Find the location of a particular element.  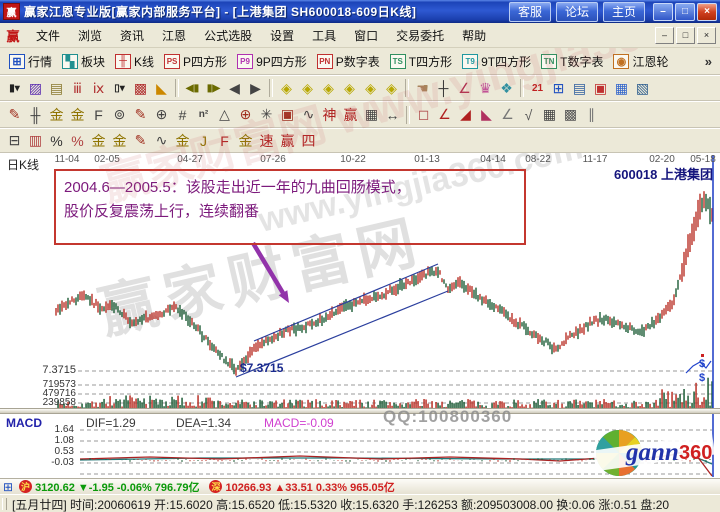

draw-tool-0-3: 金 is located at coordinates (77, 114).